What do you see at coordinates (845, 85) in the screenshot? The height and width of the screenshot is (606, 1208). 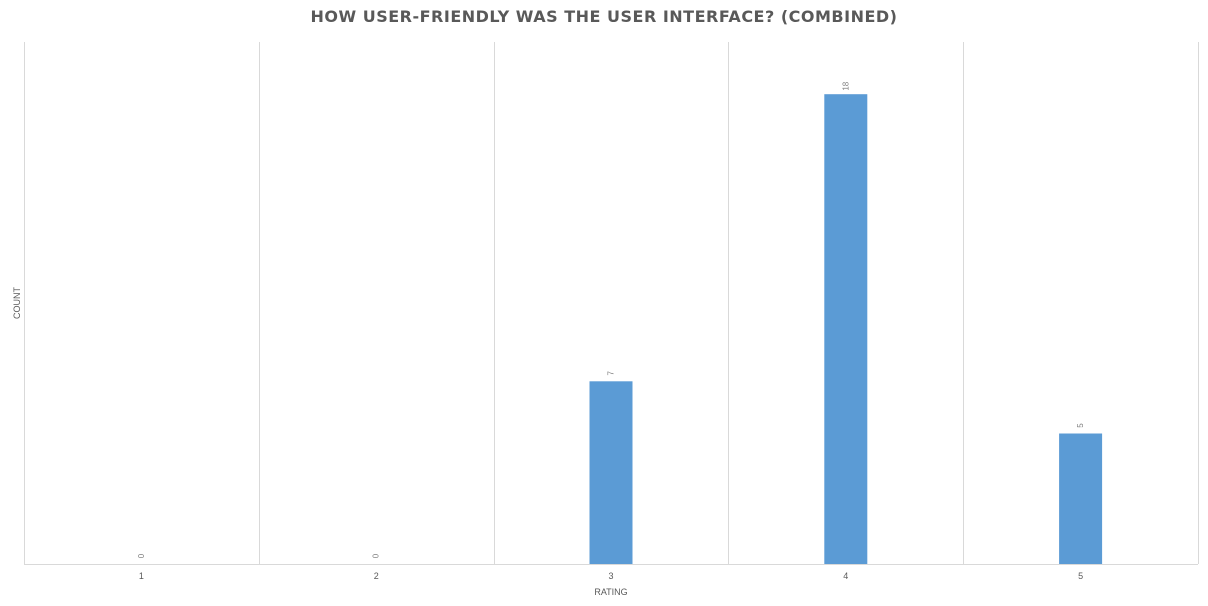 I see `data-label-4: 18` at bounding box center [845, 85].